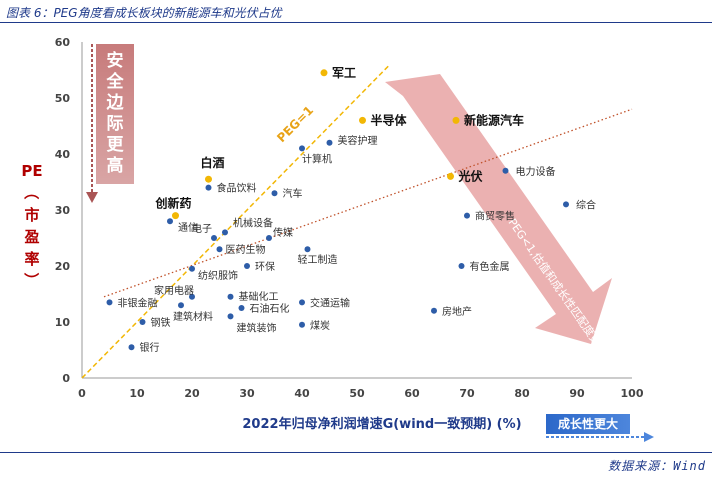 This screenshot has width=712, height=478. What do you see at coordinates (657, 466) in the screenshot?
I see `source-note: 数据来源：Wind` at bounding box center [657, 466].